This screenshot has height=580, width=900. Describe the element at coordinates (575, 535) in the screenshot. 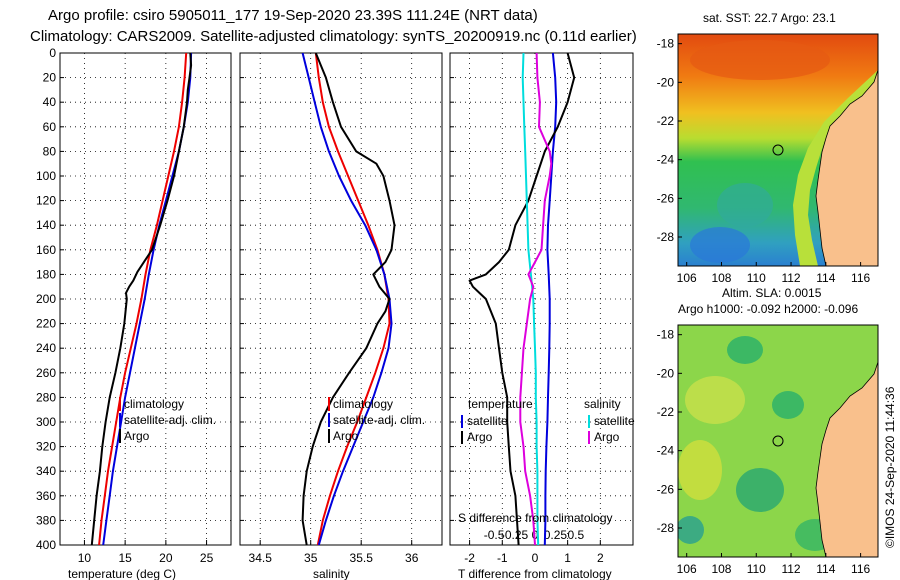

I see `s-tick-label: 0.5` at that location.